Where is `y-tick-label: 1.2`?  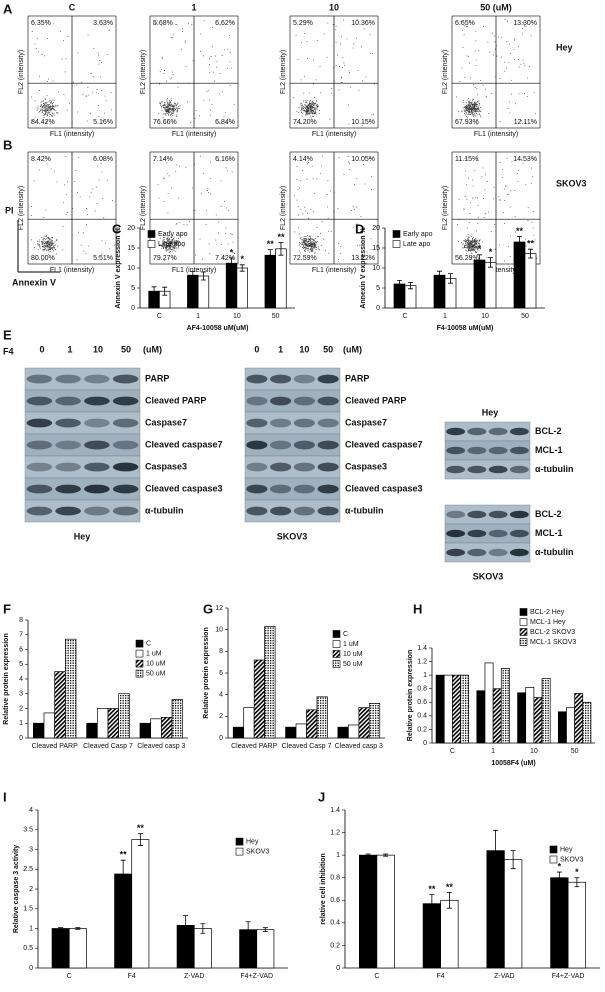 y-tick-label: 1.2 is located at coordinates (422, 661).